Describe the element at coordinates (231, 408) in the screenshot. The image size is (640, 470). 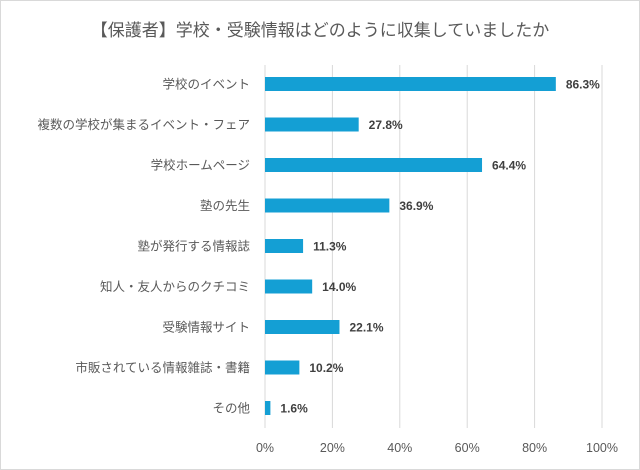
I see `category-label: その他` at that location.